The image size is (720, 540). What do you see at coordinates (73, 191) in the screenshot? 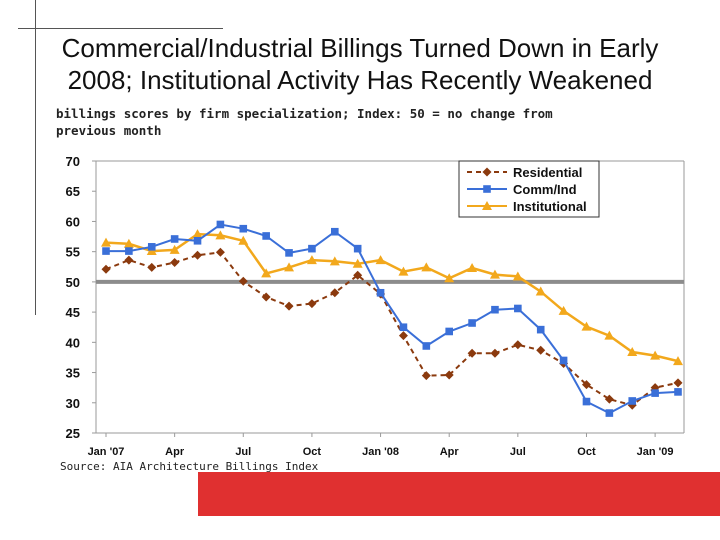
I see `y-tick-label: 65` at bounding box center [73, 191].